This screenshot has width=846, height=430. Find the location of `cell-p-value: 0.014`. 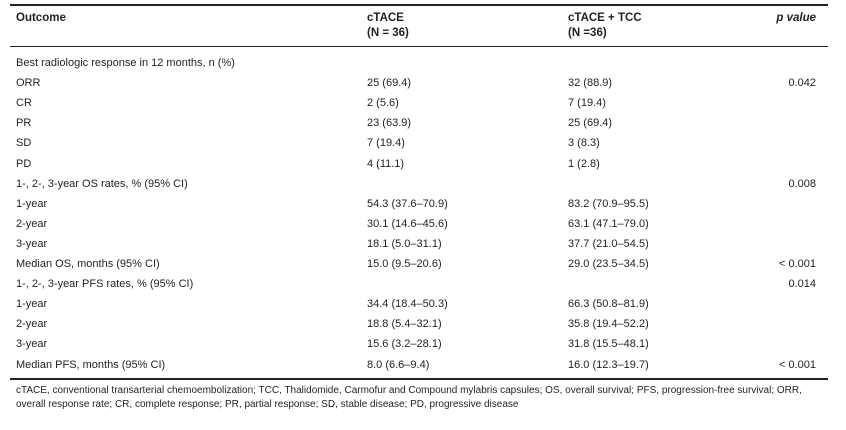

cell-p-value: 0.014 is located at coordinates (802, 284).